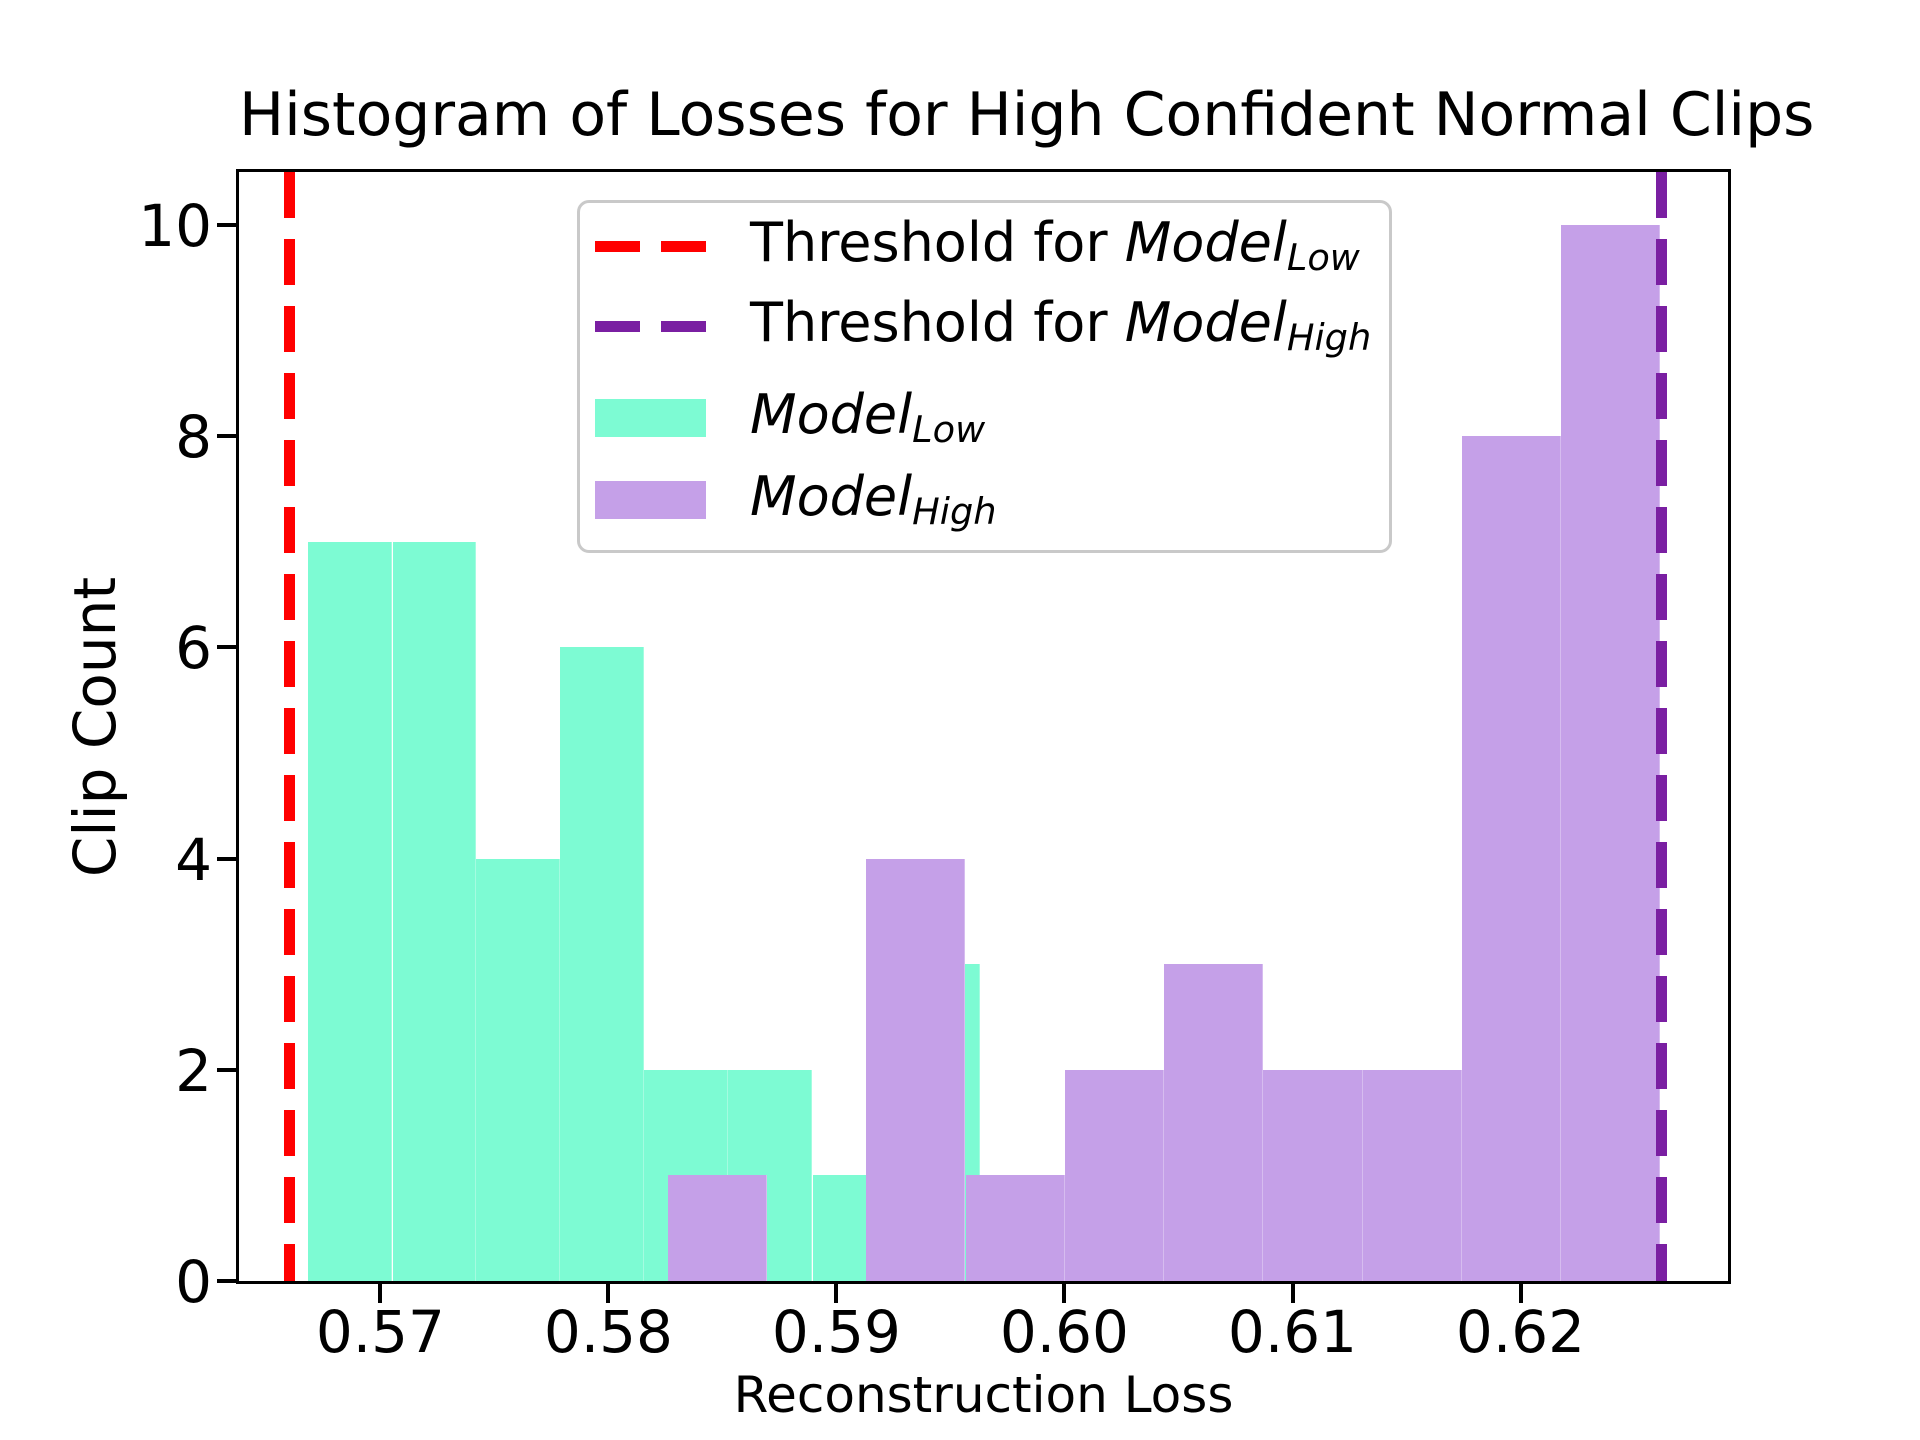  What do you see at coordinates (983, 1395) in the screenshot?
I see `x-axis-label: Reconstruction Loss` at bounding box center [983, 1395].